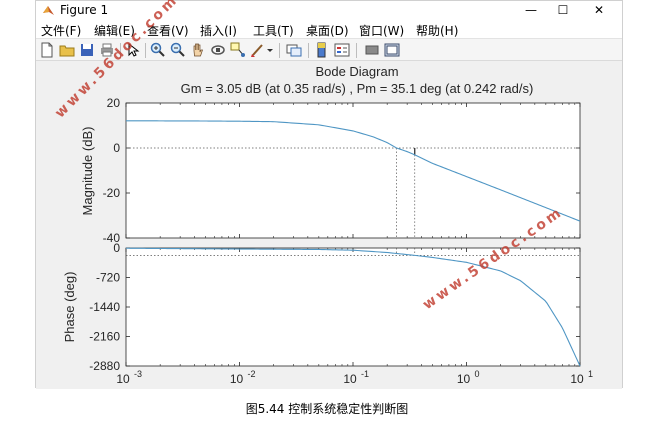 The width and height of the screenshot is (654, 428). What do you see at coordinates (327, 409) in the screenshot?
I see `figure-caption: 图5.44 控制系统稳定性判断图` at bounding box center [327, 409].